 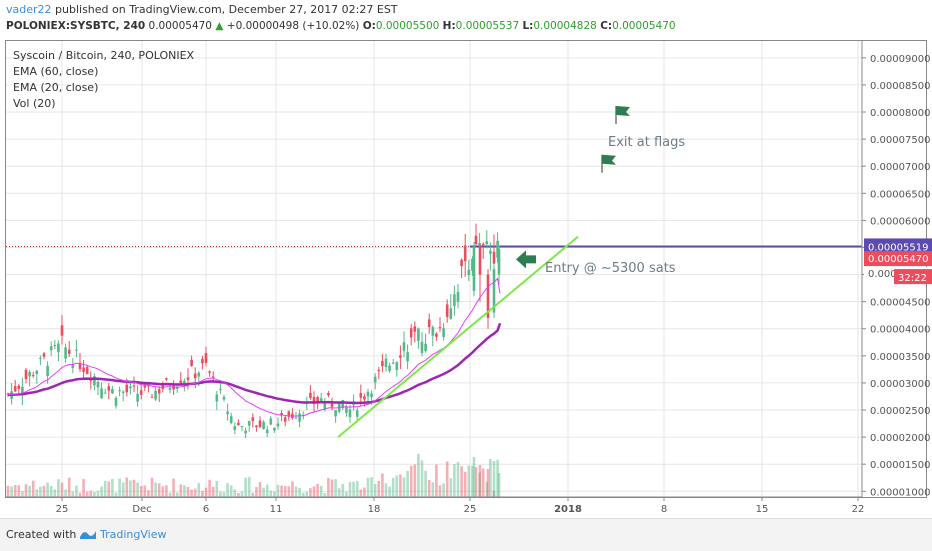 What do you see at coordinates (900, 140) in the screenshot?
I see `price-tick-label: 0.00007500` at bounding box center [900, 140].